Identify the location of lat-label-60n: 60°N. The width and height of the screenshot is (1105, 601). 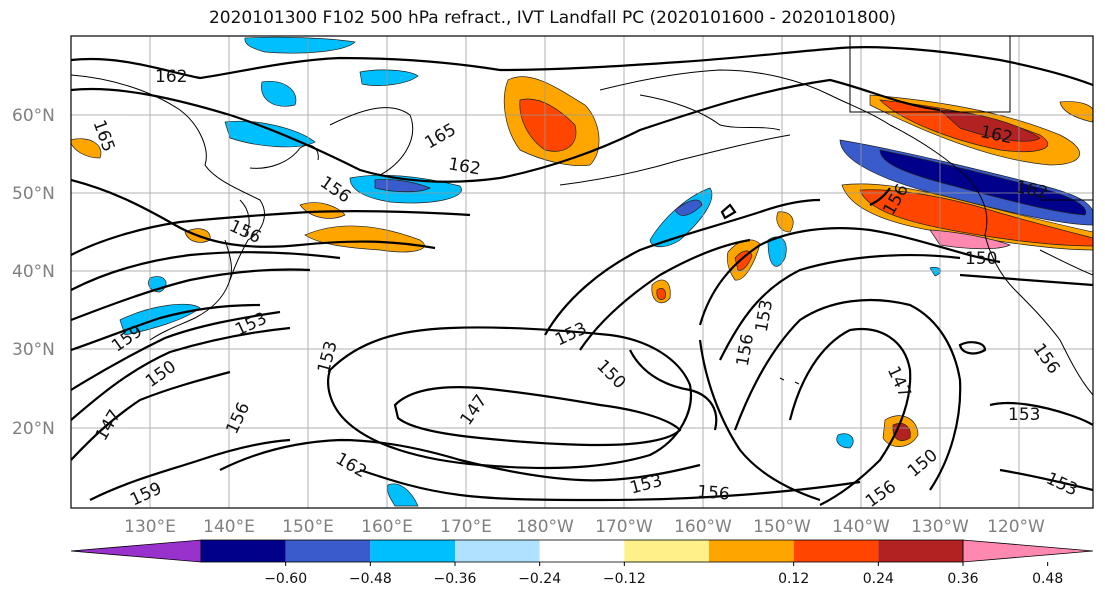
(33, 116).